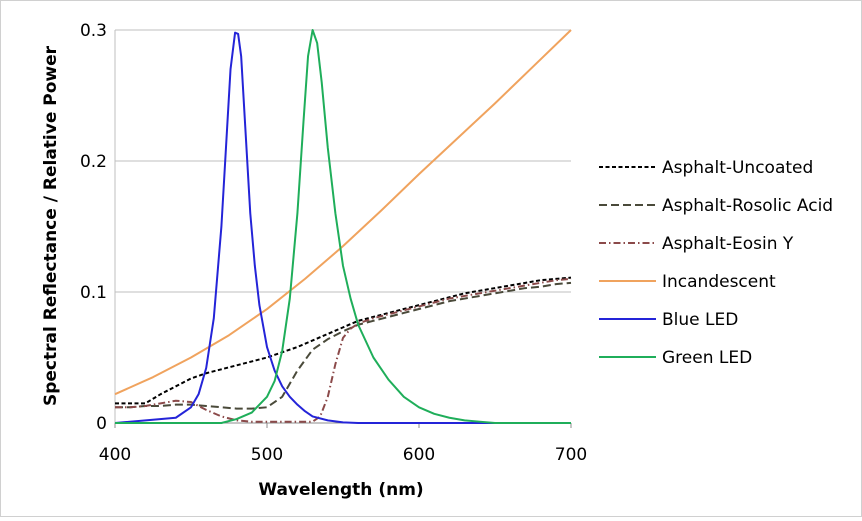  Describe the element at coordinates (719, 282) in the screenshot. I see `legend-label-incandescent: Incandescent` at that location.